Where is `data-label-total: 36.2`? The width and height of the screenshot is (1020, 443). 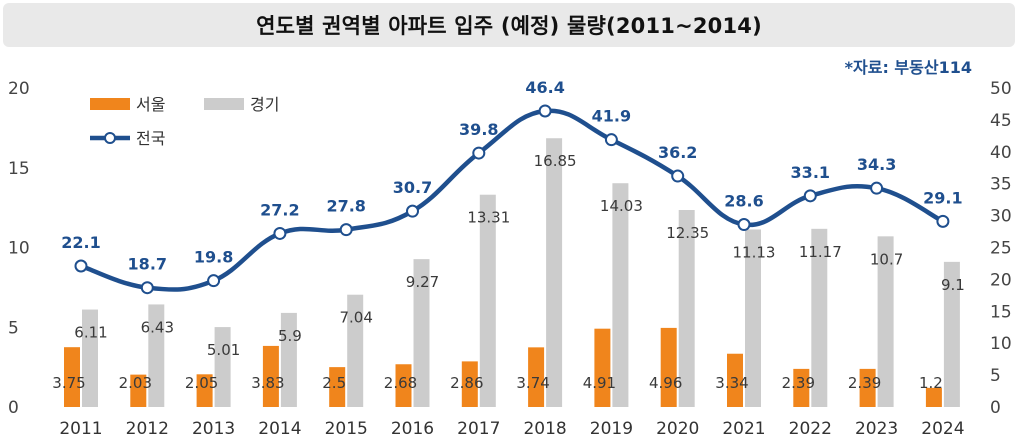 data-label-total: 36.2 is located at coordinates (677, 152).